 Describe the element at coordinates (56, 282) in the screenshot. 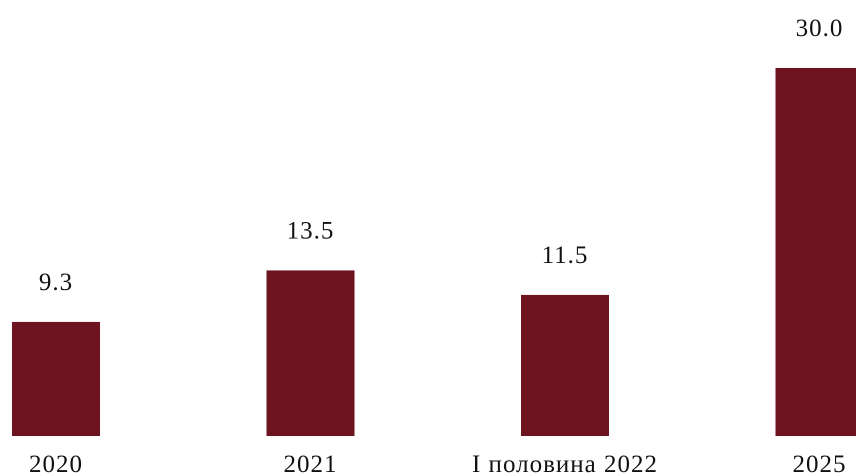

I see `value-label: 9.3` at that location.